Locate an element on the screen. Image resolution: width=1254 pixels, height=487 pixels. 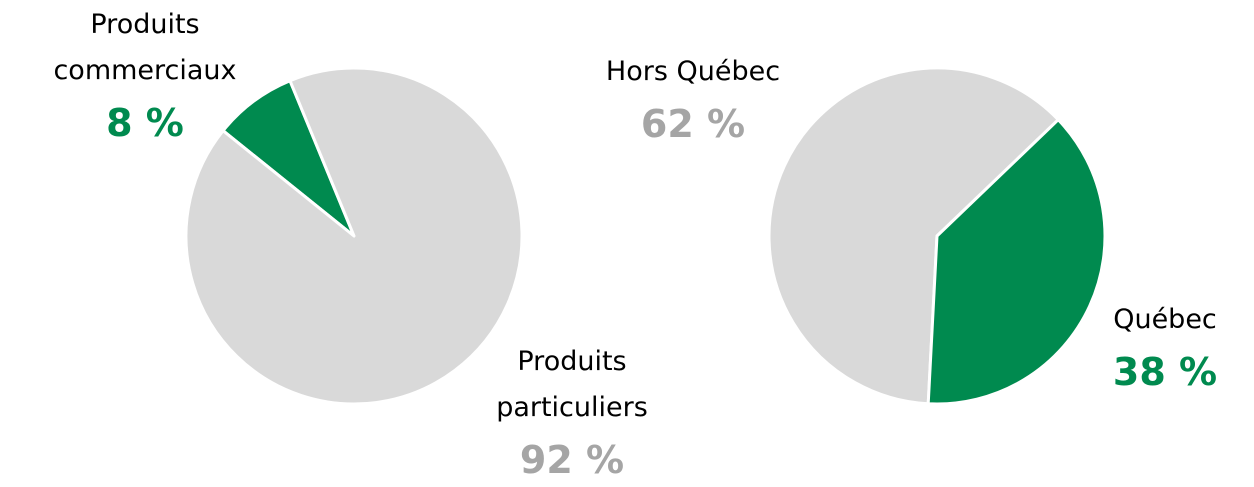
slice-label: Produits particuliers is located at coordinates (572, 384).